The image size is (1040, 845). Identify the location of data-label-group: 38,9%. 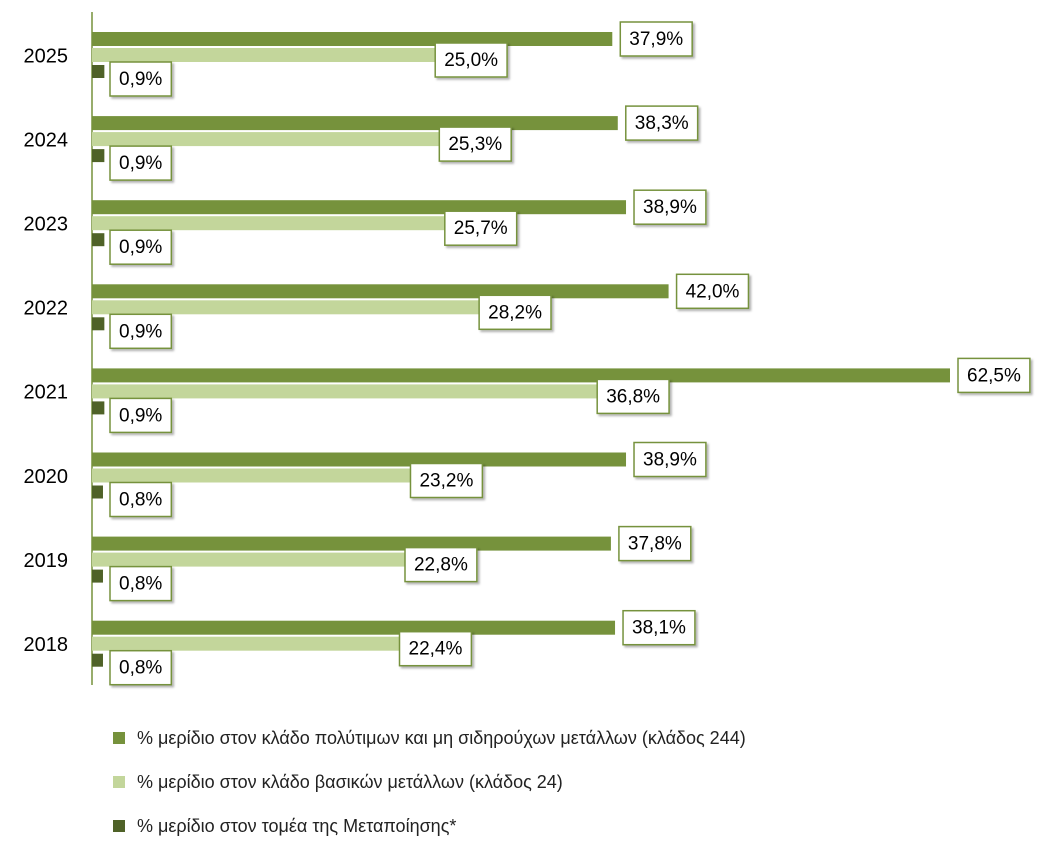
(670, 207).